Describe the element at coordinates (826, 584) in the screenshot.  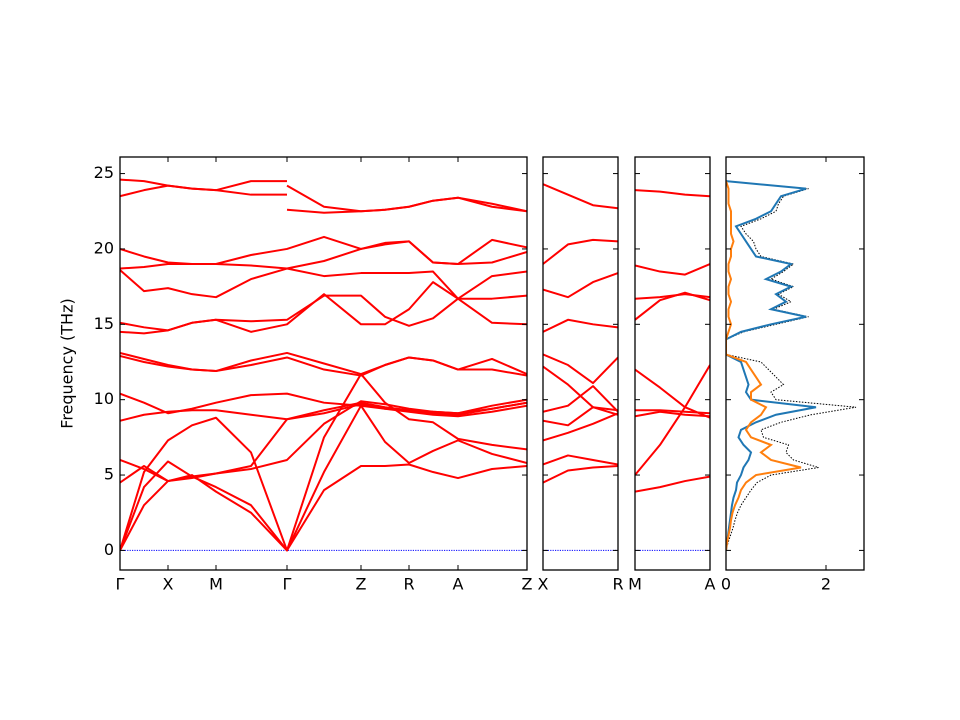
I see `x-tick-label: 2` at that location.